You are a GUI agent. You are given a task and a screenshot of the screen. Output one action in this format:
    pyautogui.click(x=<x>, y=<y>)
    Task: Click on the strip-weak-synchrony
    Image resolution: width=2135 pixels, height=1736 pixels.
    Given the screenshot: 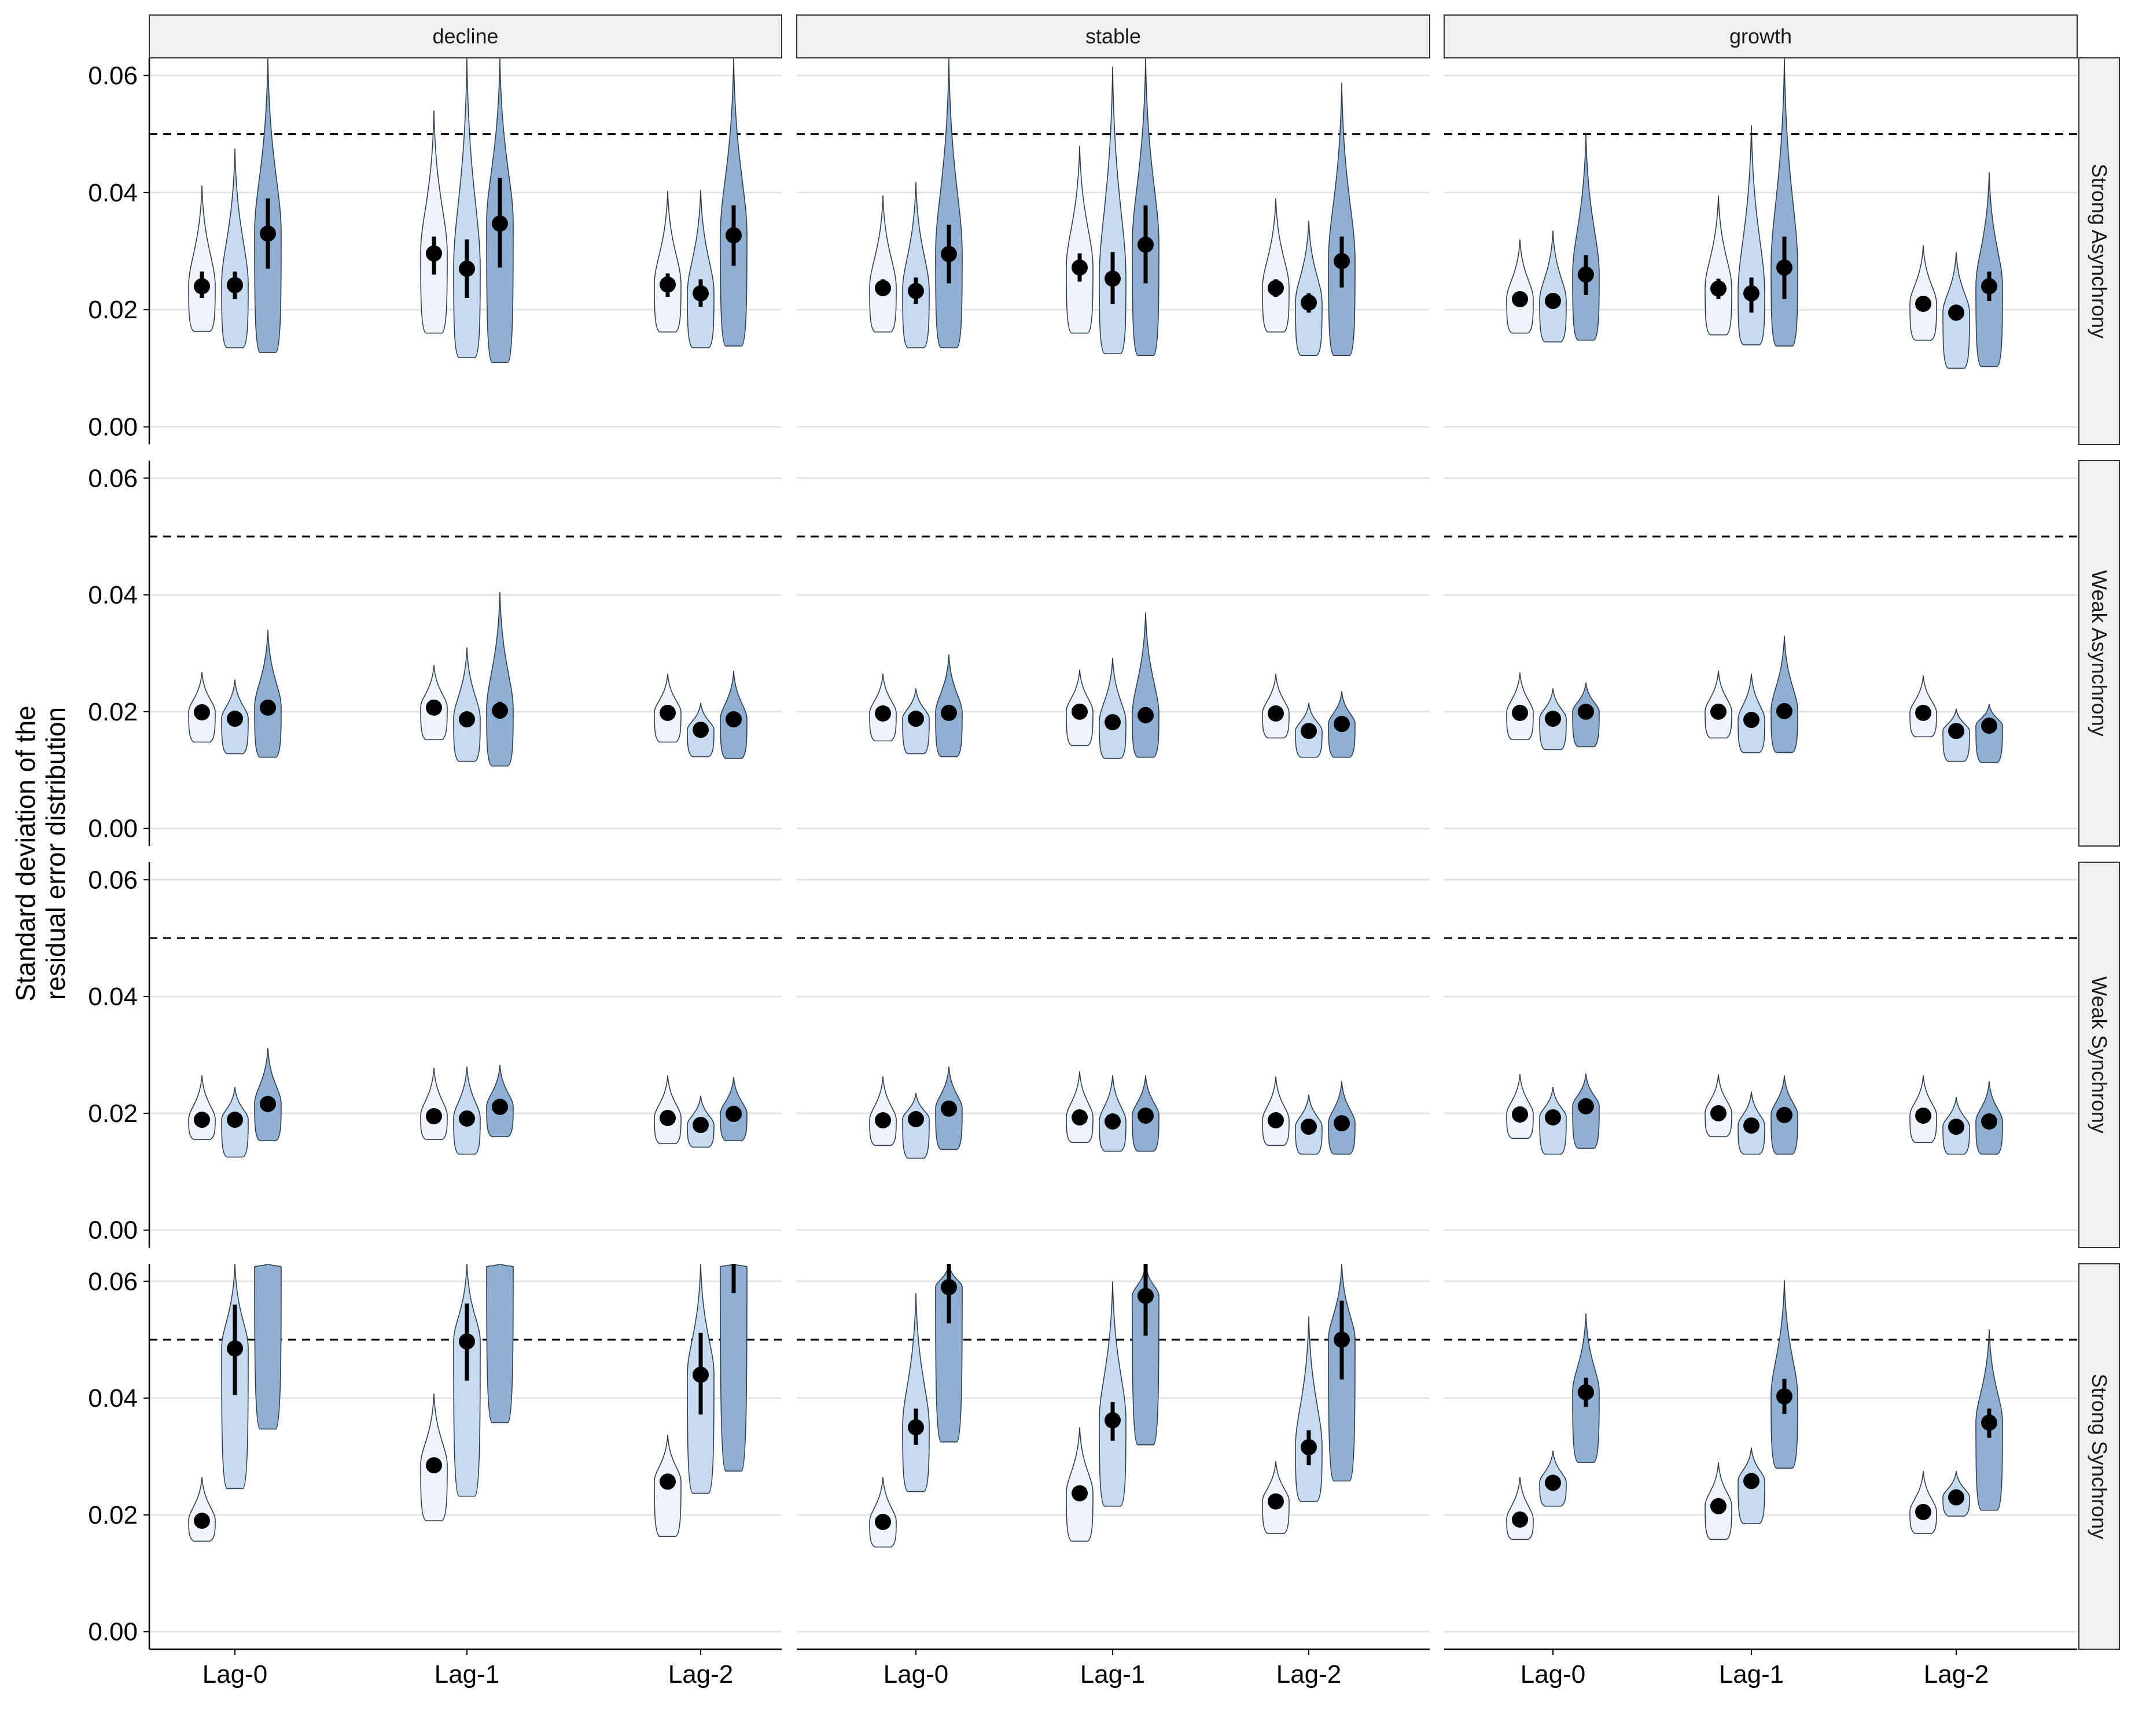 What is the action you would take?
    pyautogui.click(x=2099, y=1055)
    